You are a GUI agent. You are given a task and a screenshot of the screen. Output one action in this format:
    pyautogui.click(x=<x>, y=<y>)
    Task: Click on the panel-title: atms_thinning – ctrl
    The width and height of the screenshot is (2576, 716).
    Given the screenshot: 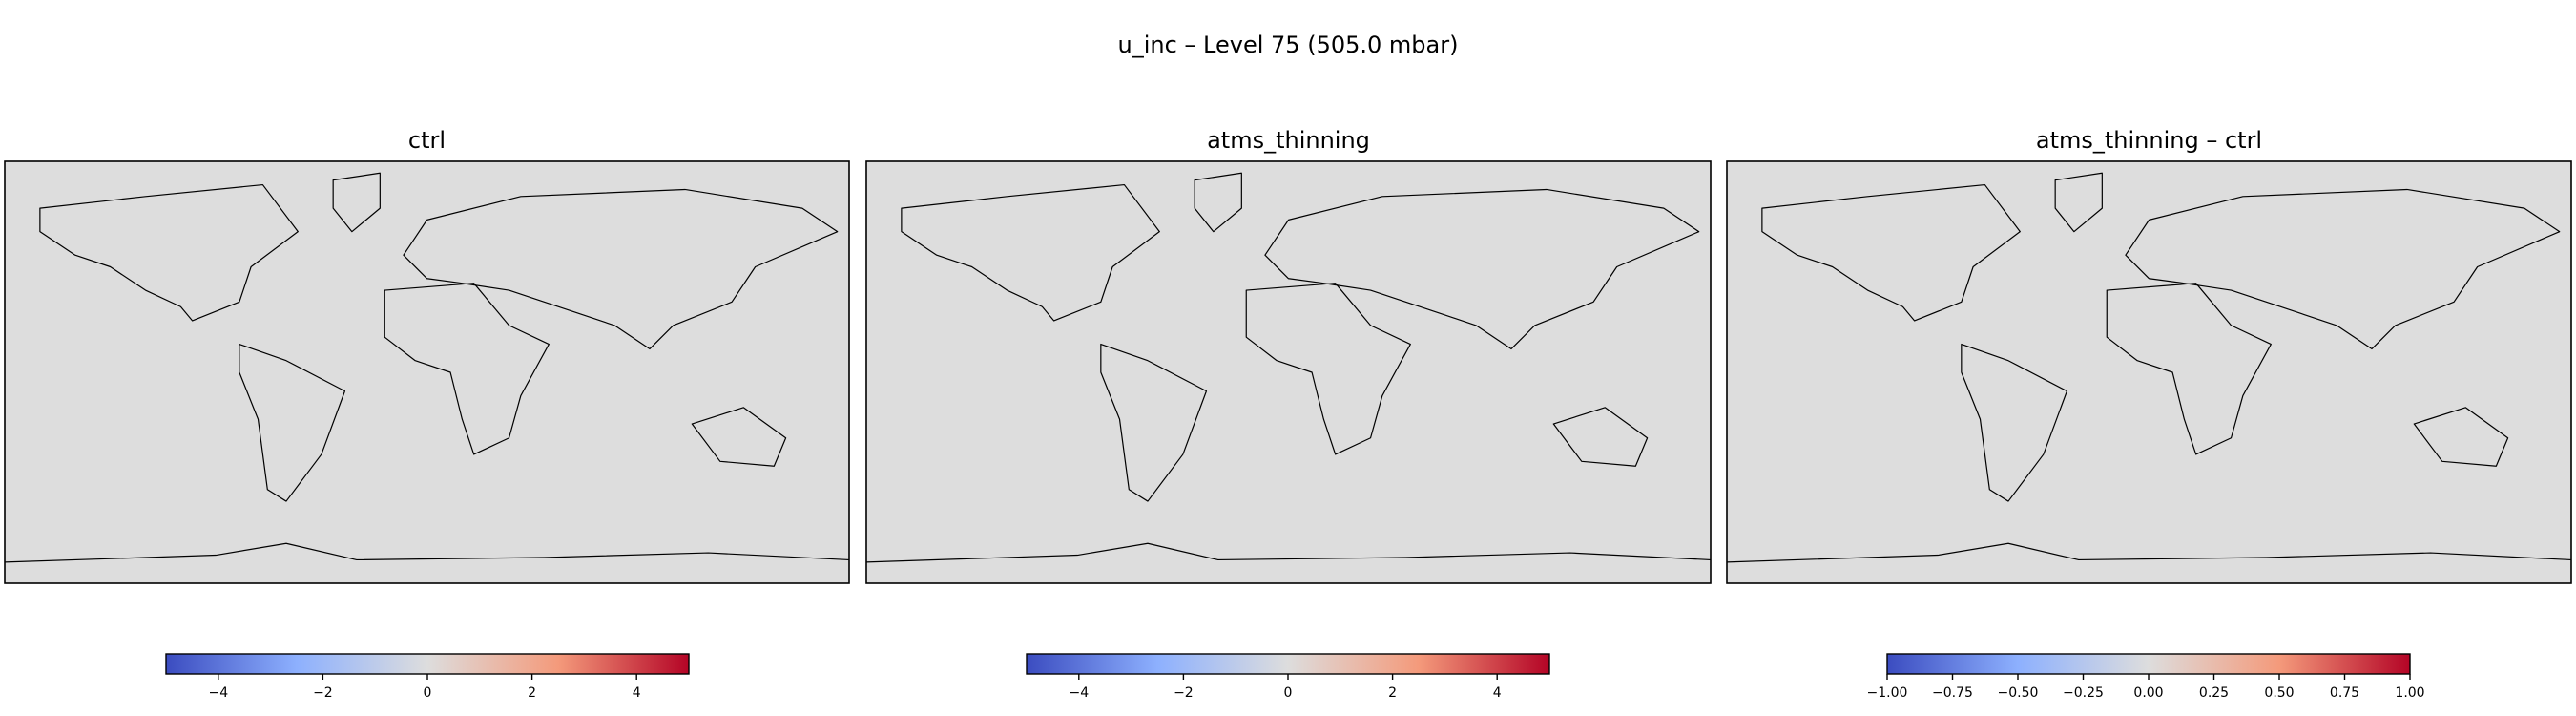 What is the action you would take?
    pyautogui.click(x=2149, y=140)
    